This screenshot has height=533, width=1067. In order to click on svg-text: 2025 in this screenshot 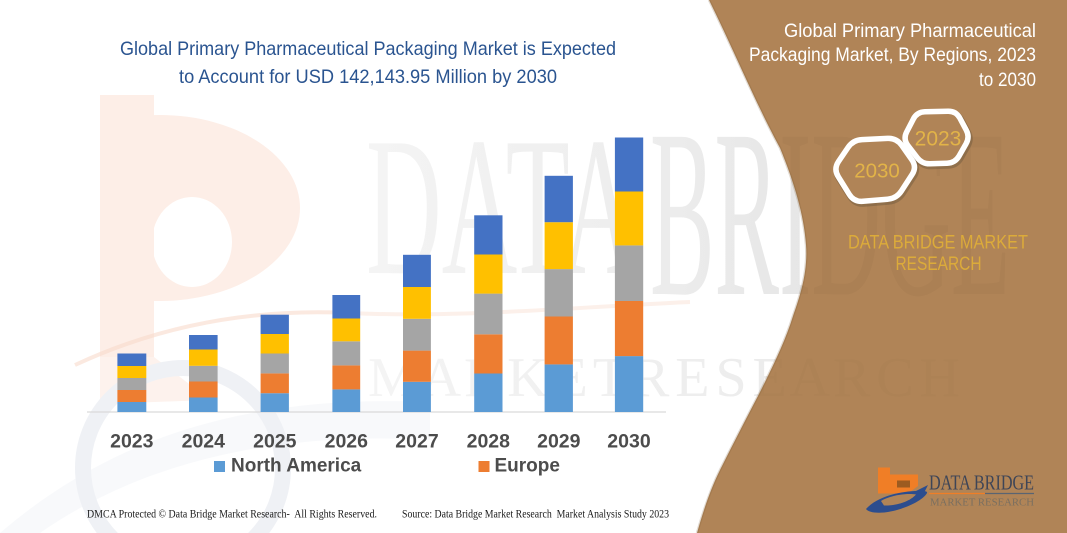, I will do `click(275, 442)`.